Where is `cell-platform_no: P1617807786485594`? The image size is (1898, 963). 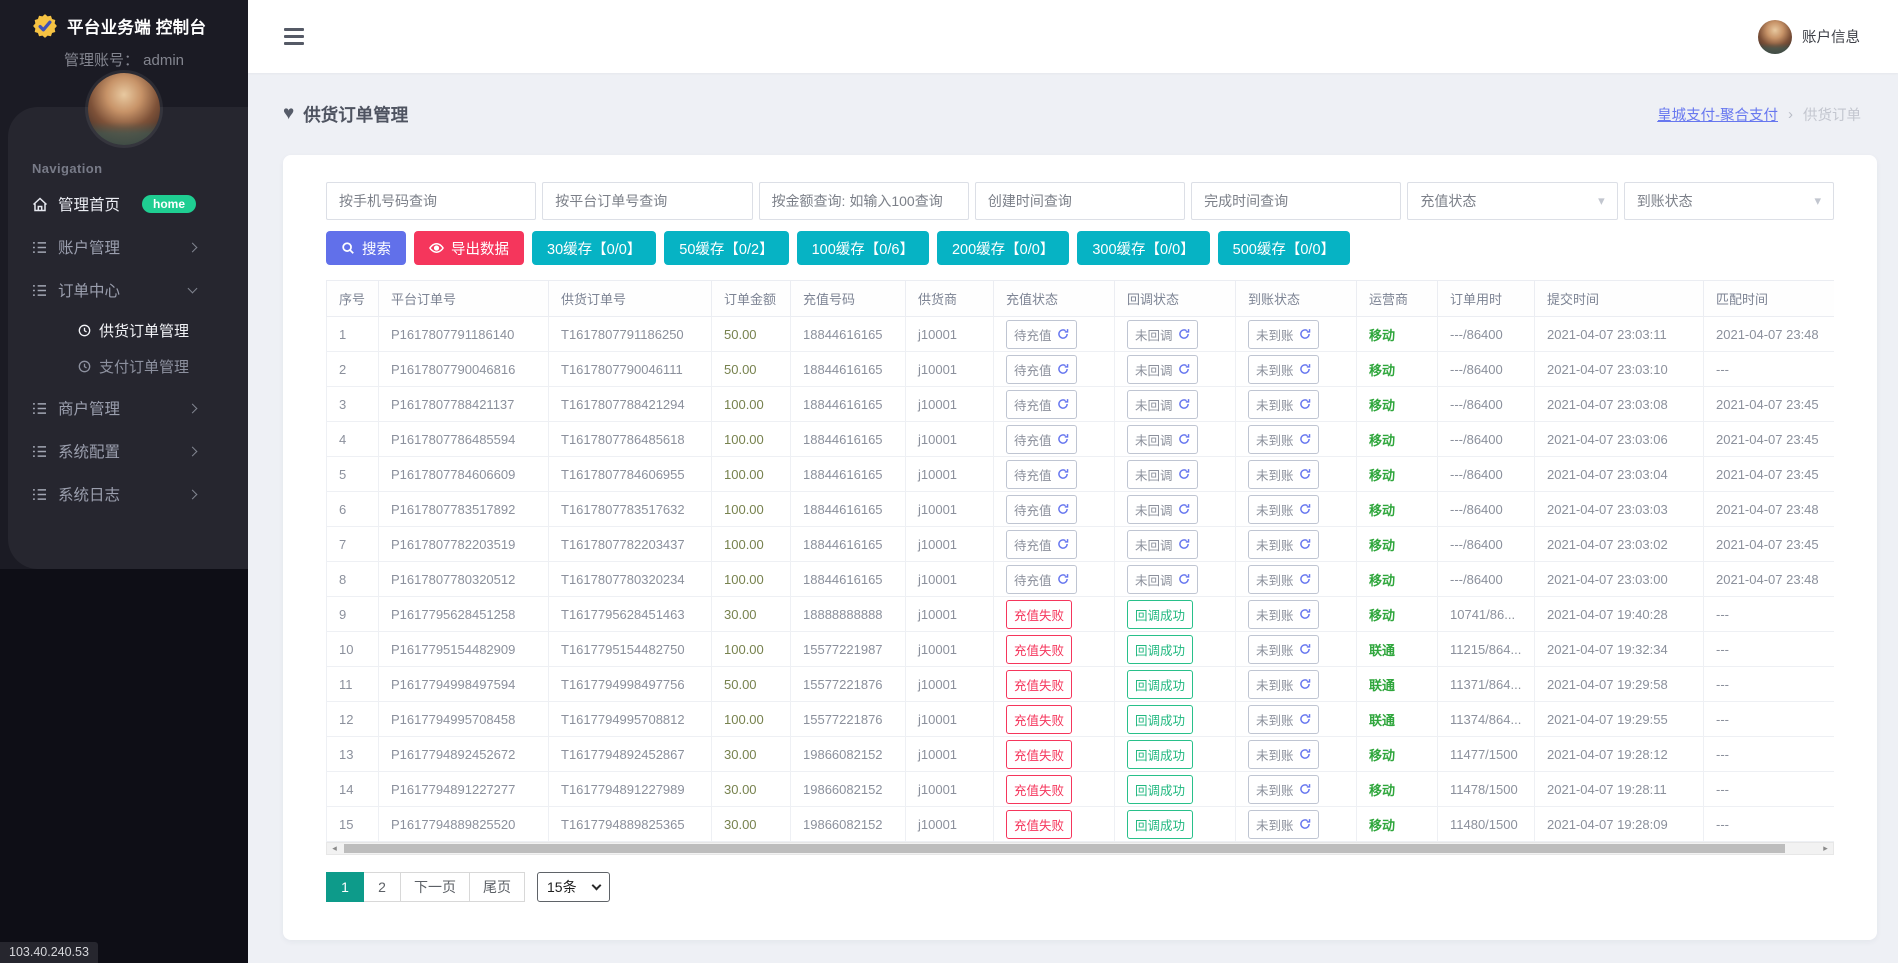 cell-platform_no: P1617807786485594 is located at coordinates (463, 439).